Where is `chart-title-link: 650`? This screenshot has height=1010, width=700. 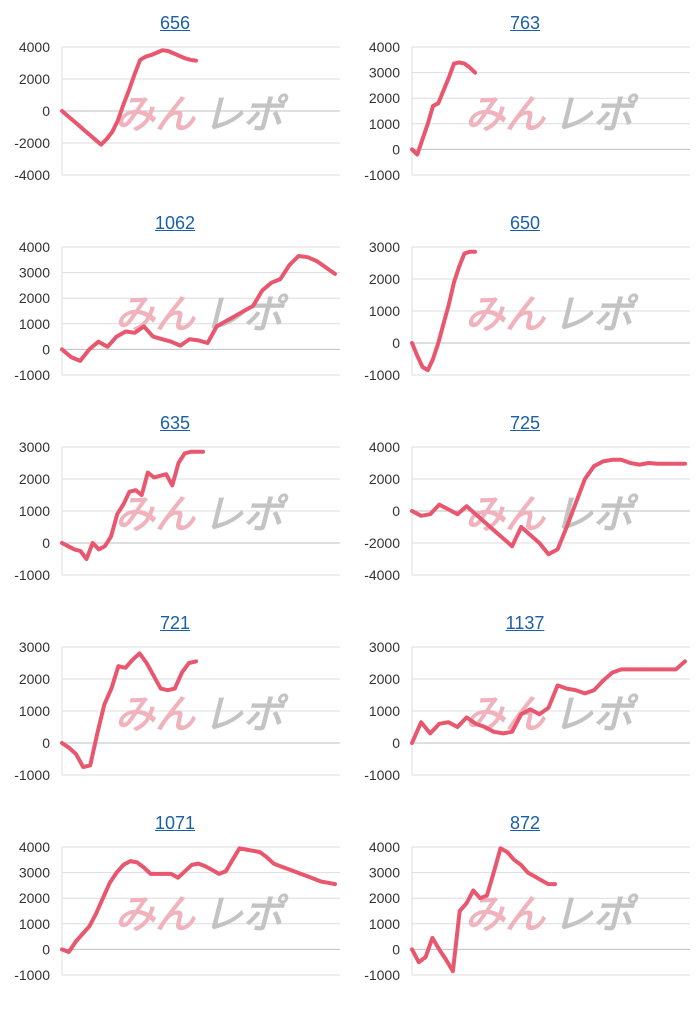 chart-title-link: 650 is located at coordinates (525, 223).